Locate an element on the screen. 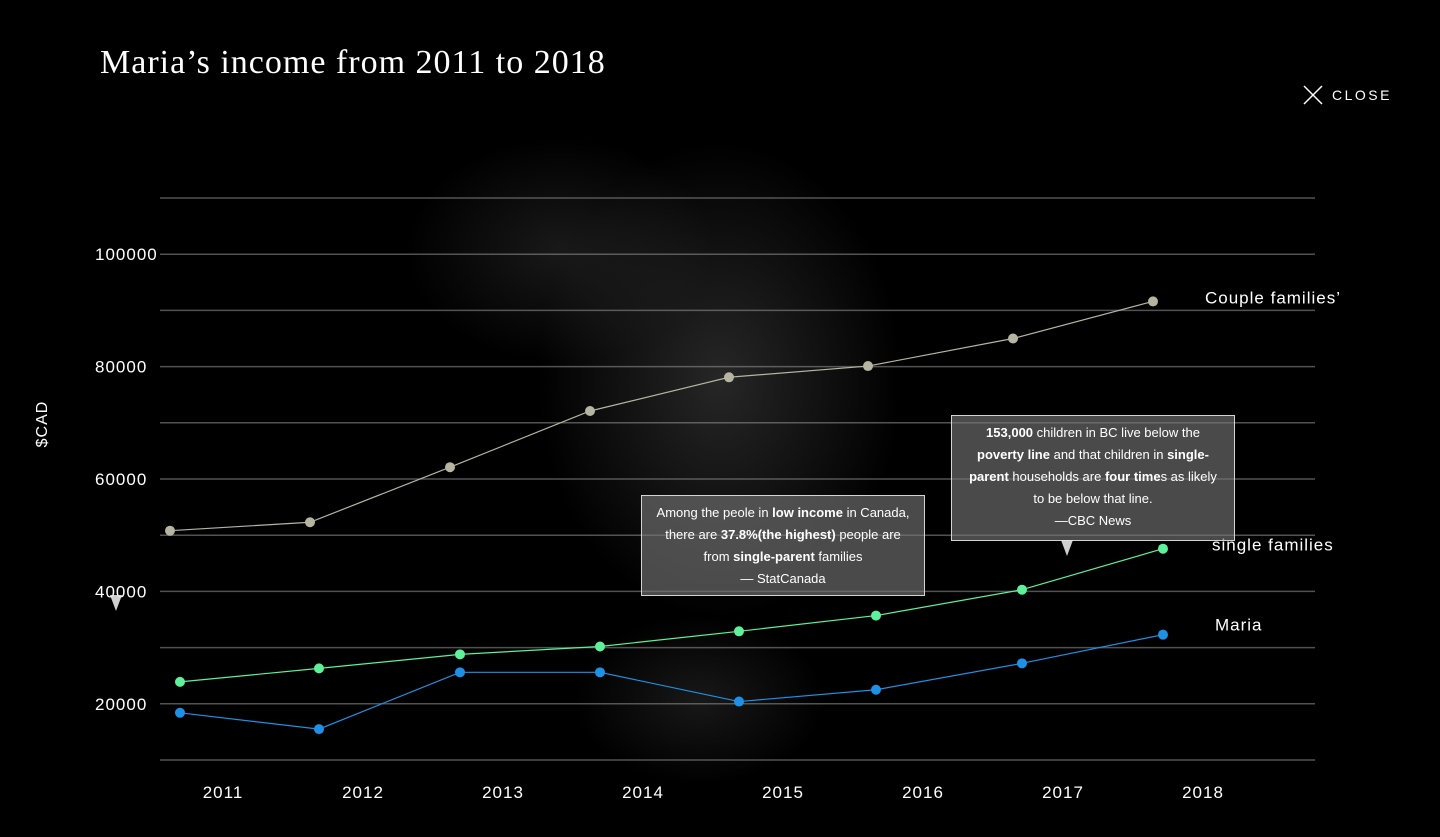  callout-fragment: people are from is located at coordinates (802, 545).